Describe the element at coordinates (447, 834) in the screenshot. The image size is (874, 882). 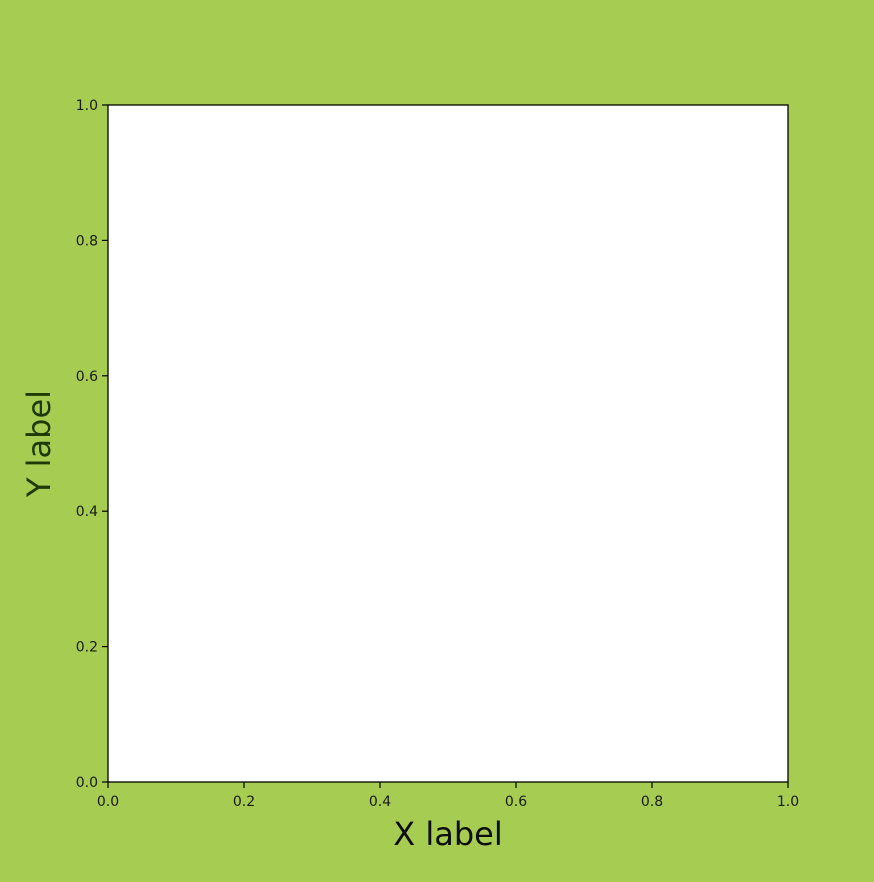
I see `x-axis-label: X label` at that location.